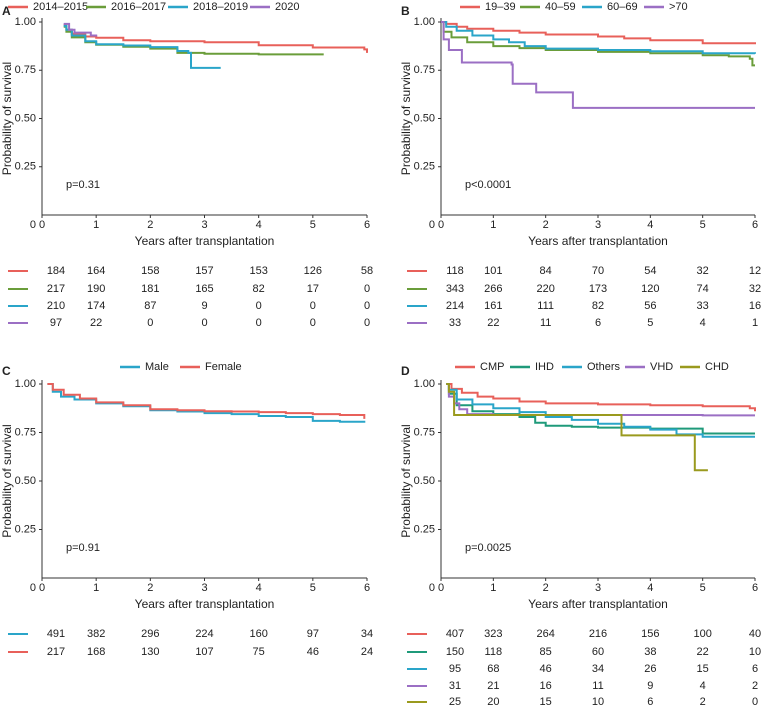 The width and height of the screenshot is (761, 705). Describe the element at coordinates (25, 384) in the screenshot. I see `panel-c-y-tick-label: 1.00` at that location.